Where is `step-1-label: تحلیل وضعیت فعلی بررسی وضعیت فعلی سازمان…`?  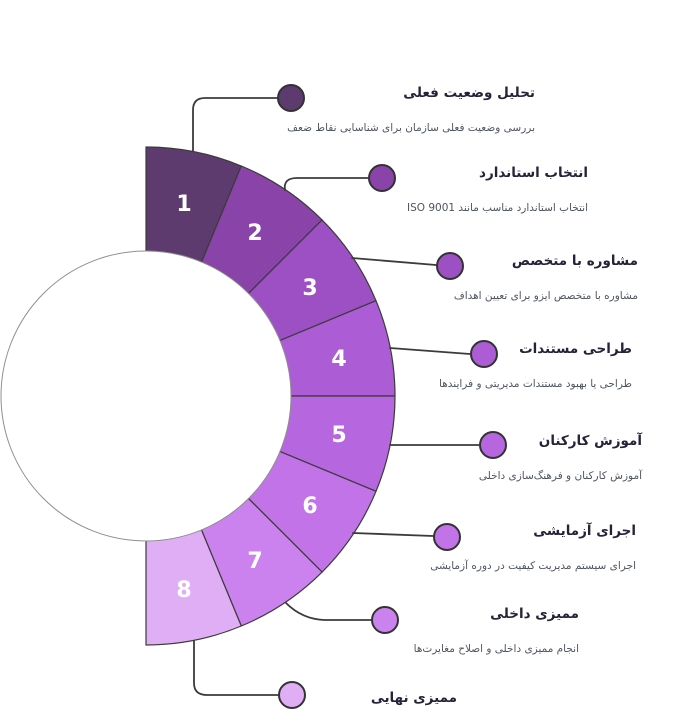
step-1-label: تحلیل وضعیت فعلی بررسی وضعیت فعلی سازمان… is located at coordinates (411, 109).